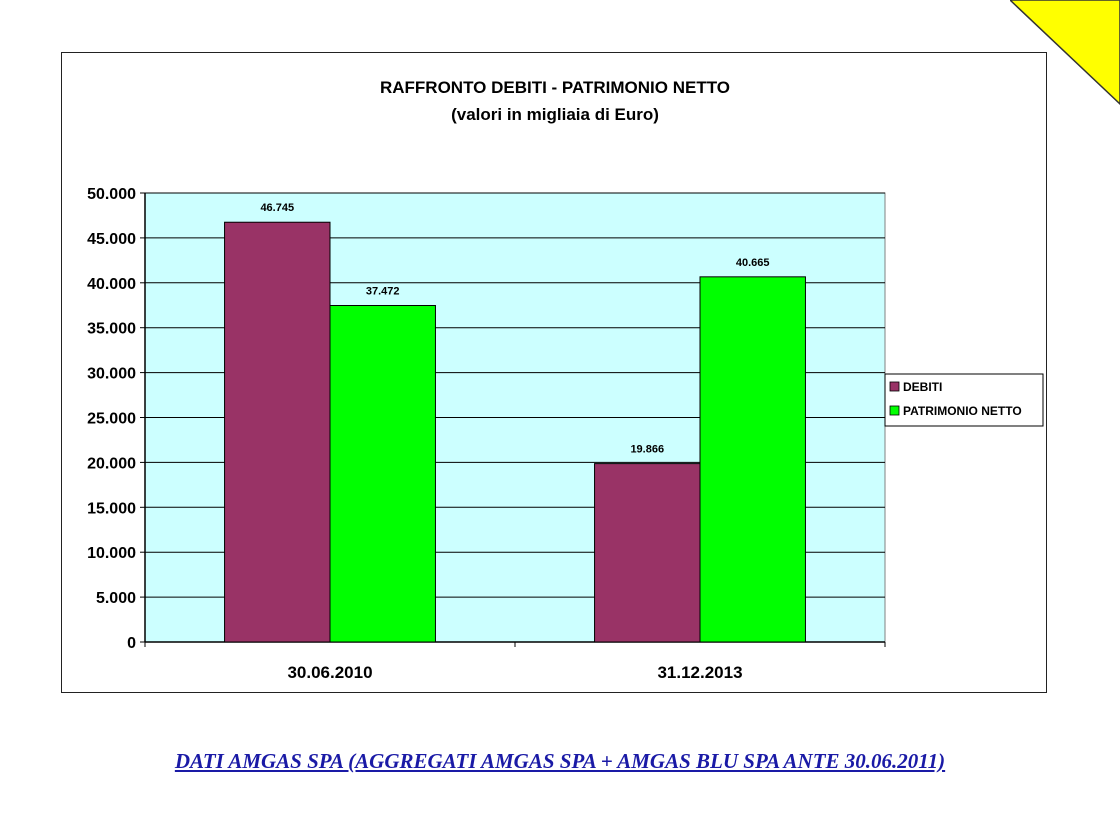  Describe the element at coordinates (111, 419) in the screenshot. I see `y-tick-label: 25.000` at that location.